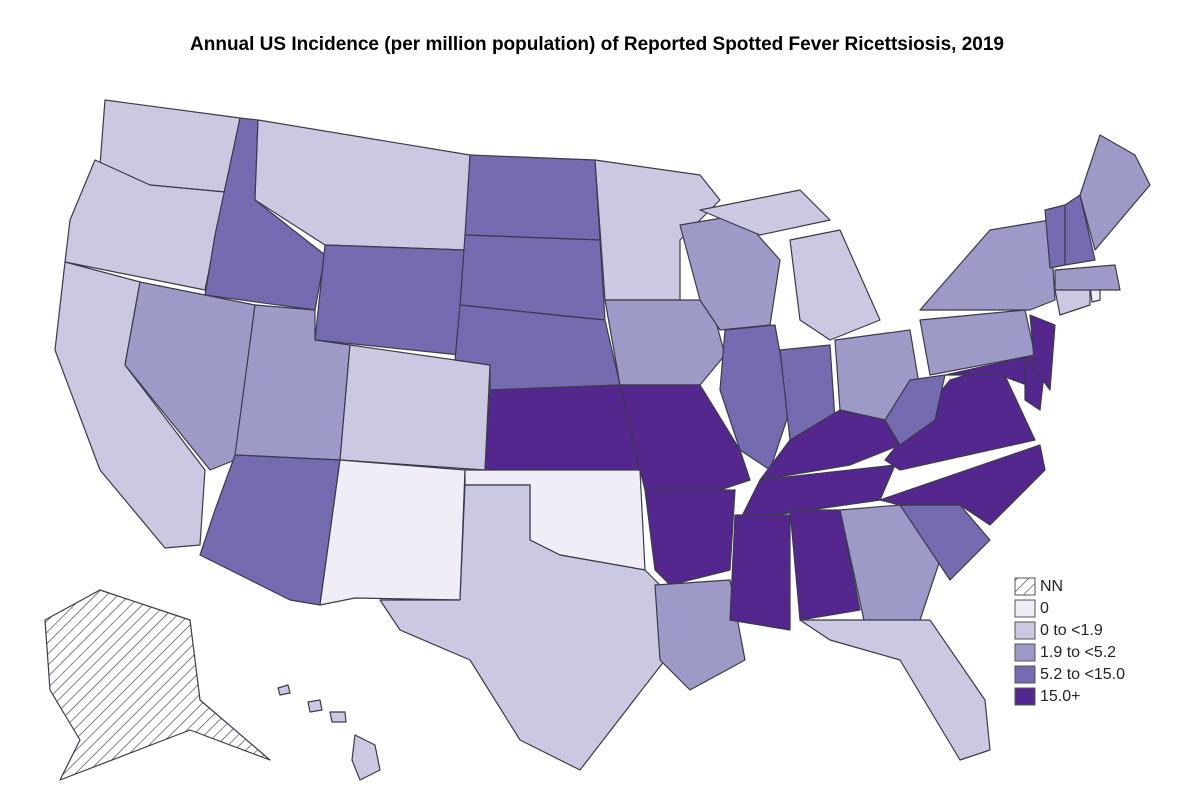 The image size is (1194, 800). I want to click on legend-label: NN, so click(1051, 586).